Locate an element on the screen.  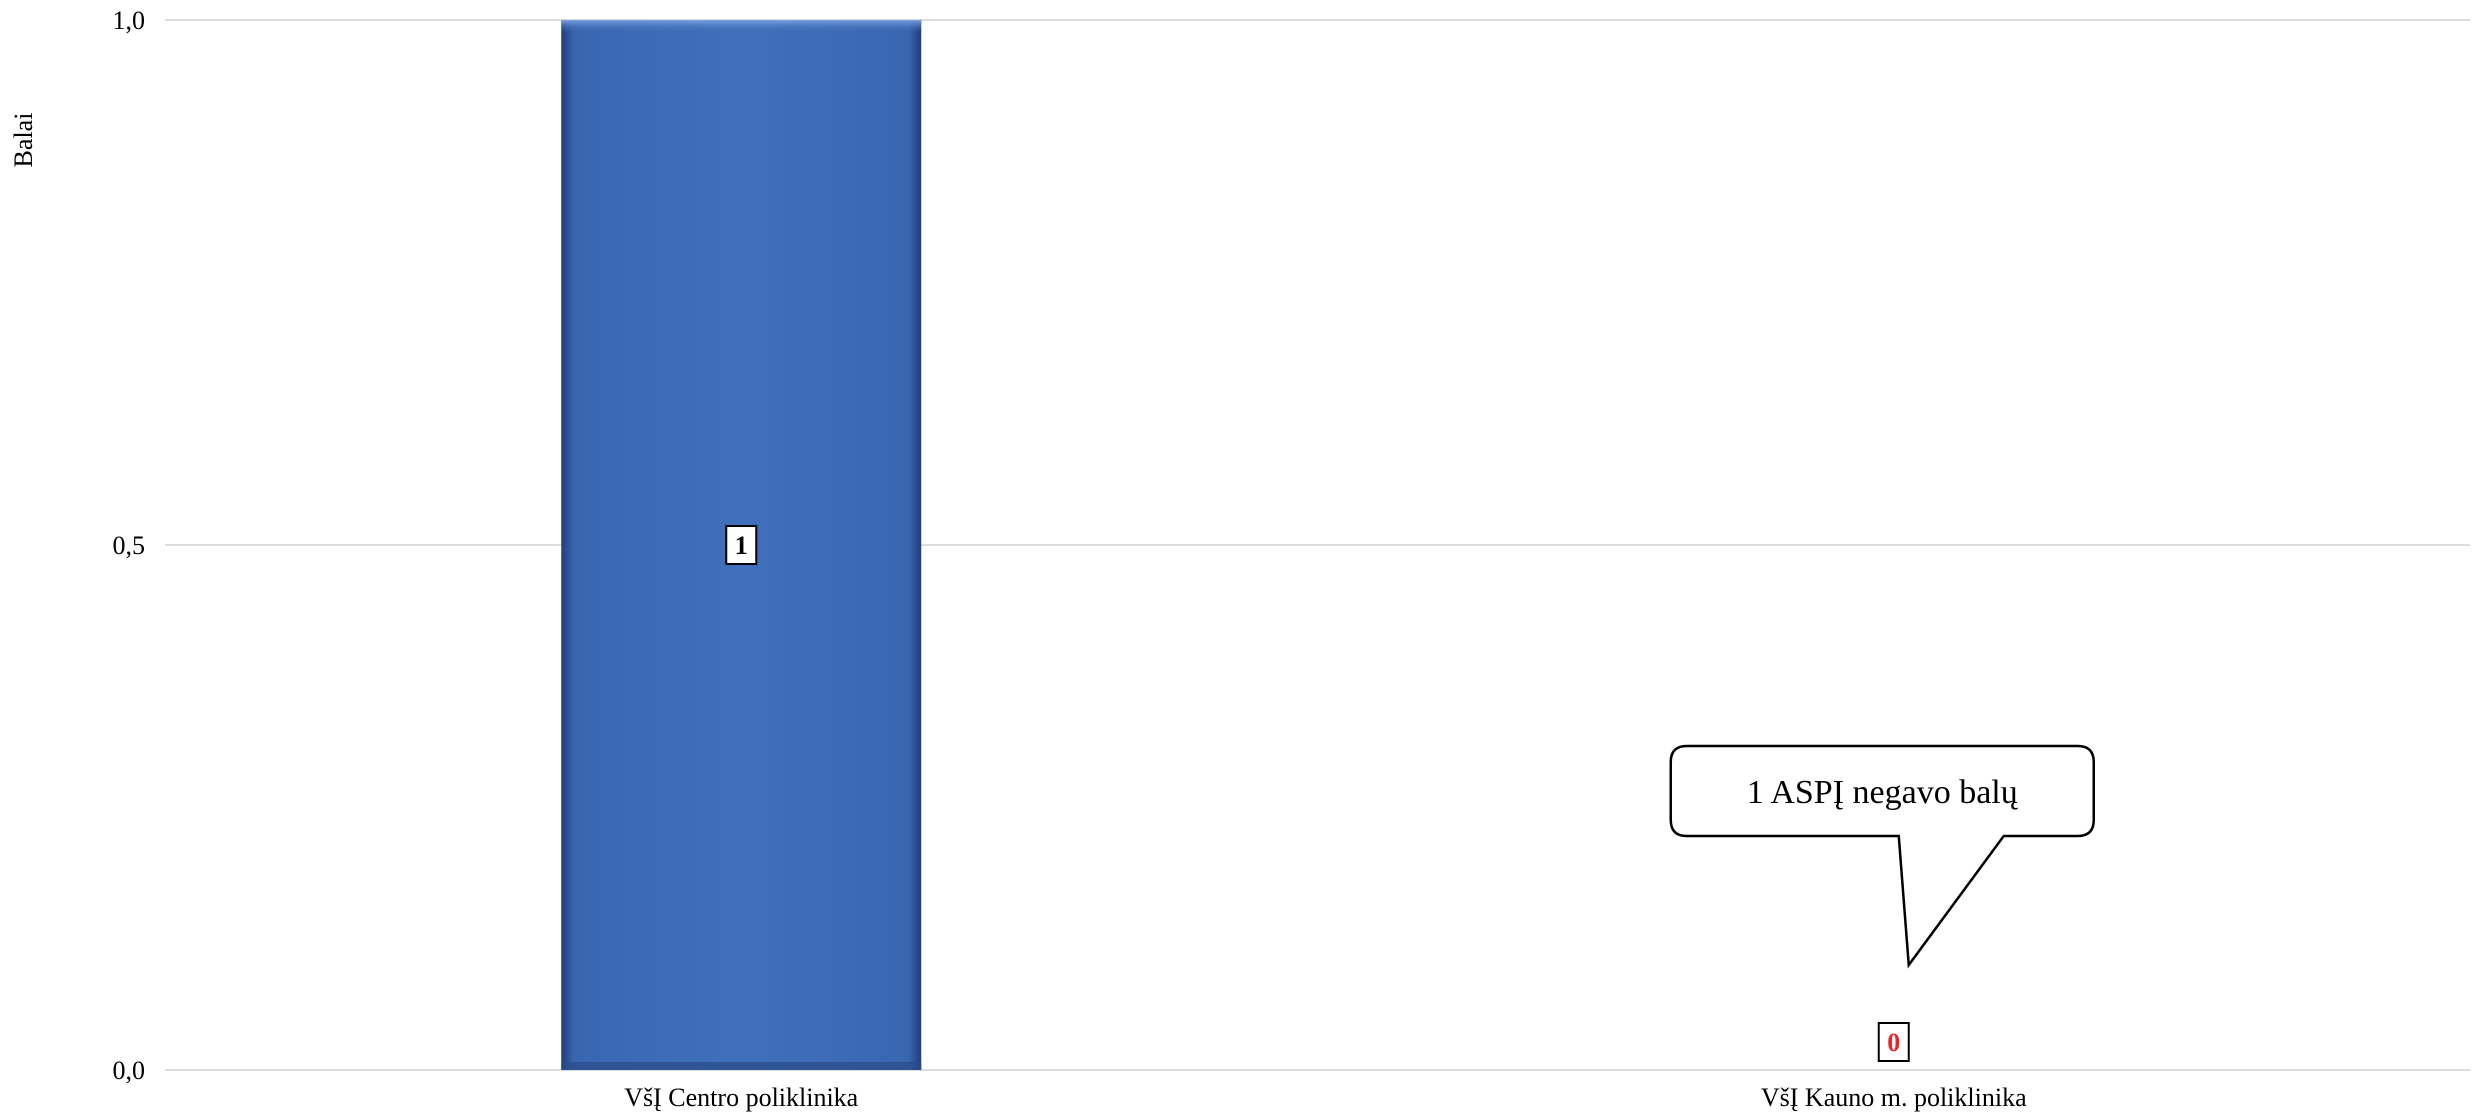
data-label: 1 is located at coordinates (741, 545).